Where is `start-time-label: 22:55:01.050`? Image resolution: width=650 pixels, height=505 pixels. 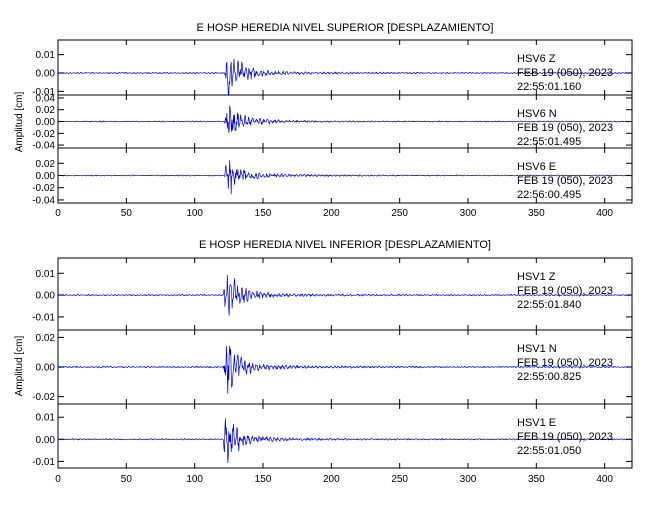
start-time-label: 22:55:01.050 is located at coordinates (549, 451).